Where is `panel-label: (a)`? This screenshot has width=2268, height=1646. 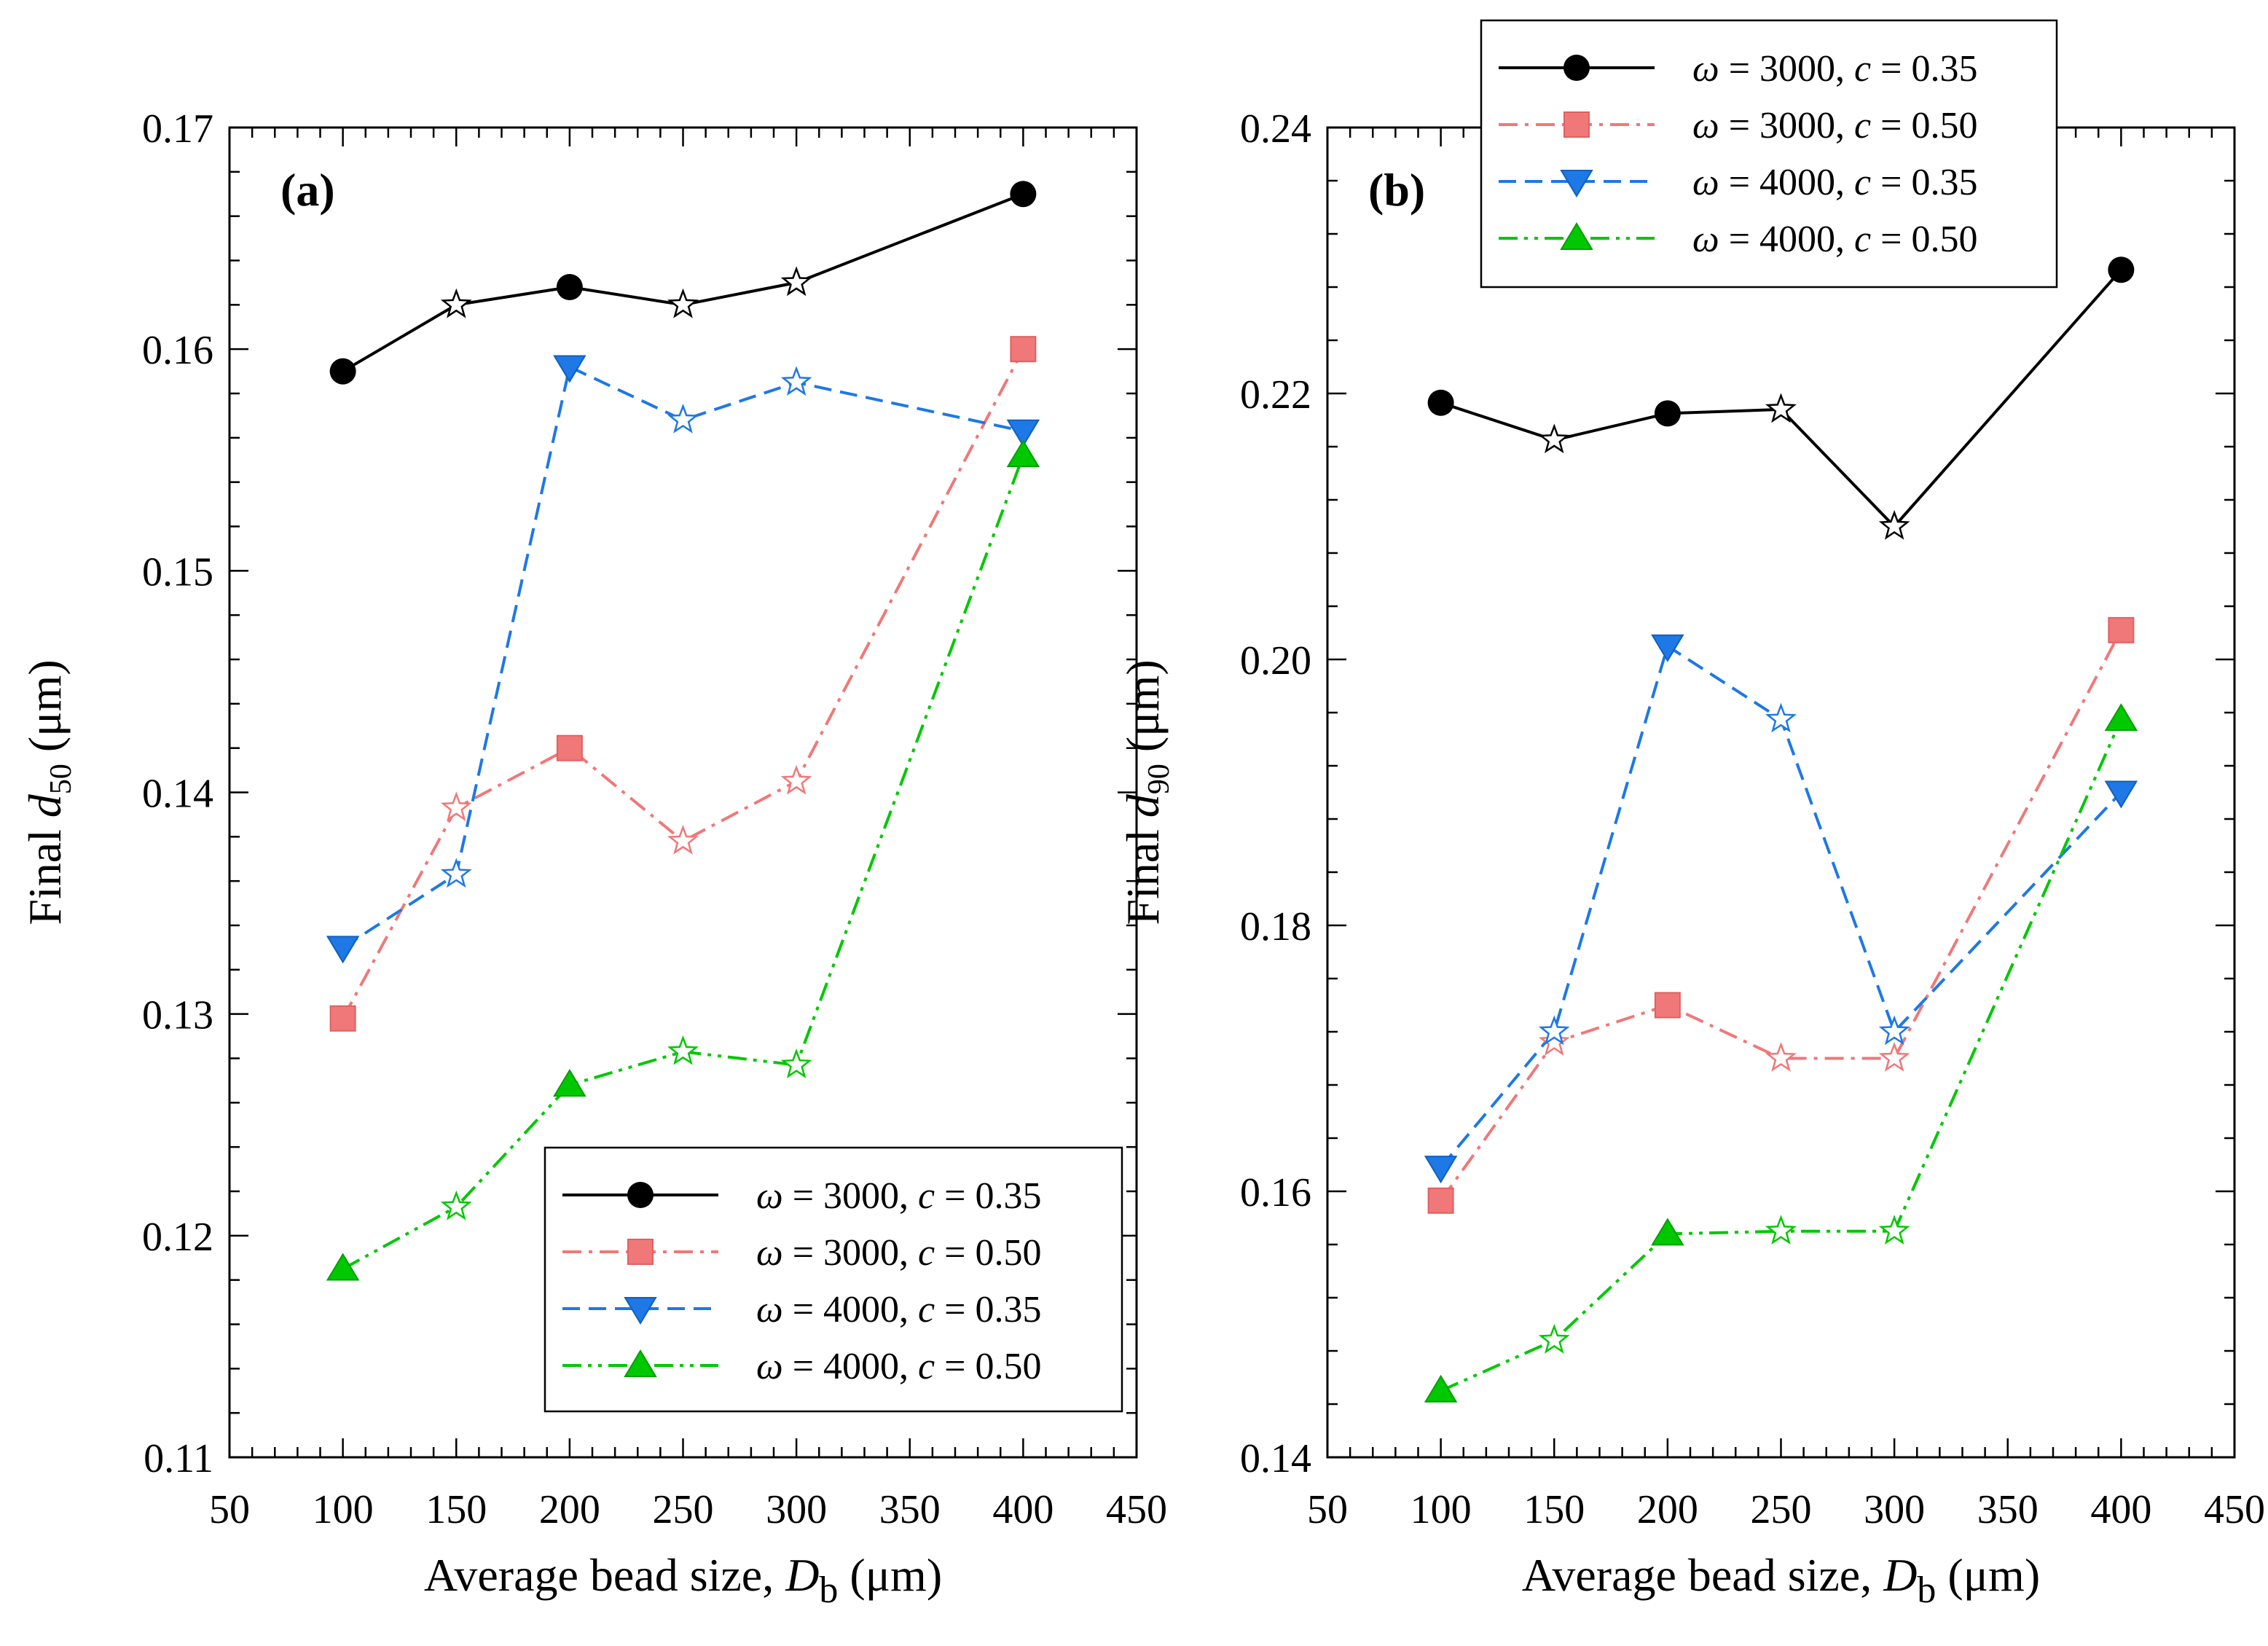 panel-label: (a) is located at coordinates (307, 190).